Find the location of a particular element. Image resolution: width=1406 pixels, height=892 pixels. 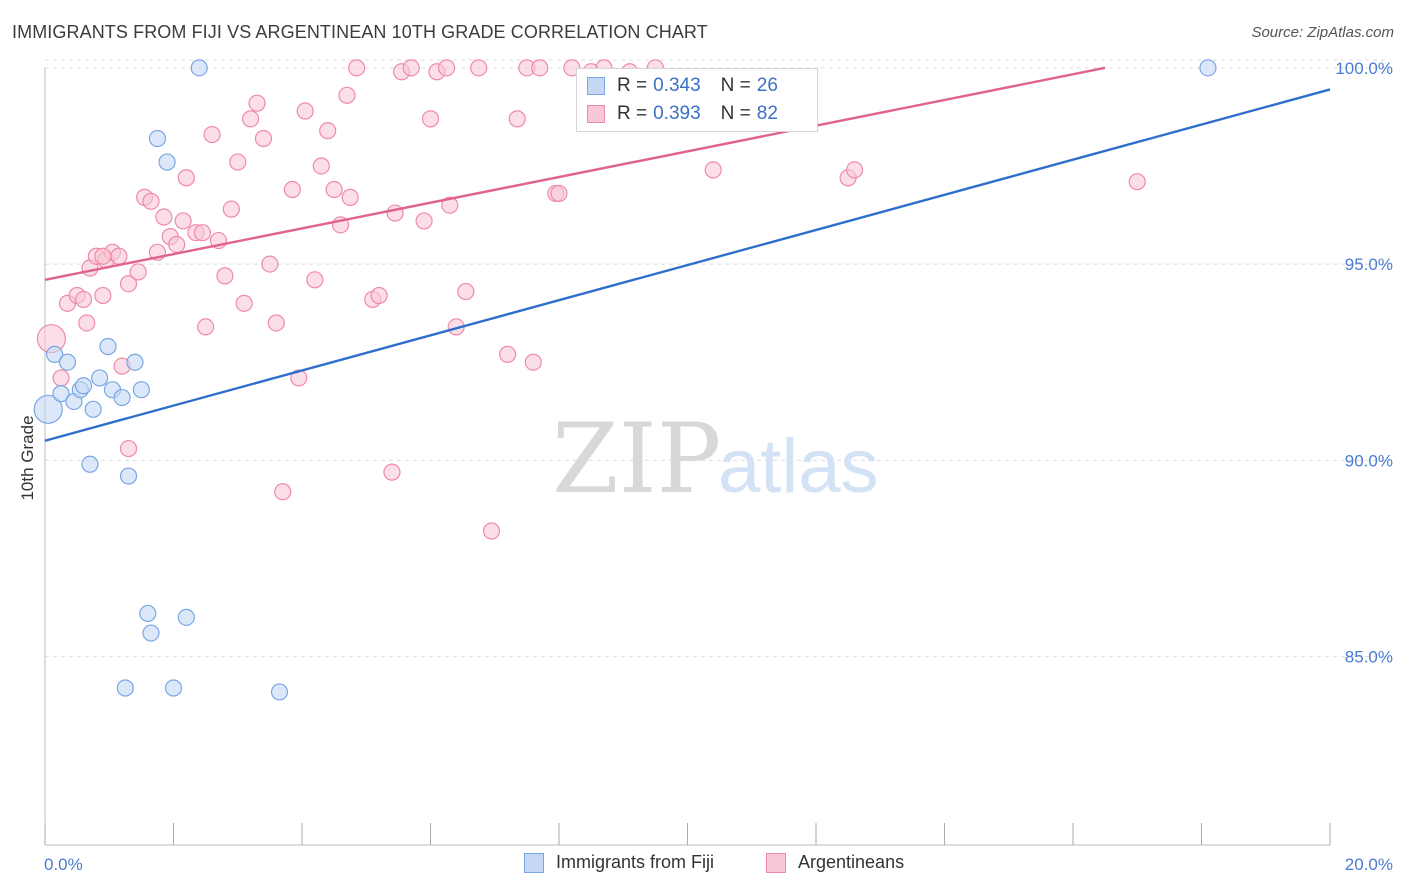

fiji-legend-swatch is located at coordinates (534, 862).